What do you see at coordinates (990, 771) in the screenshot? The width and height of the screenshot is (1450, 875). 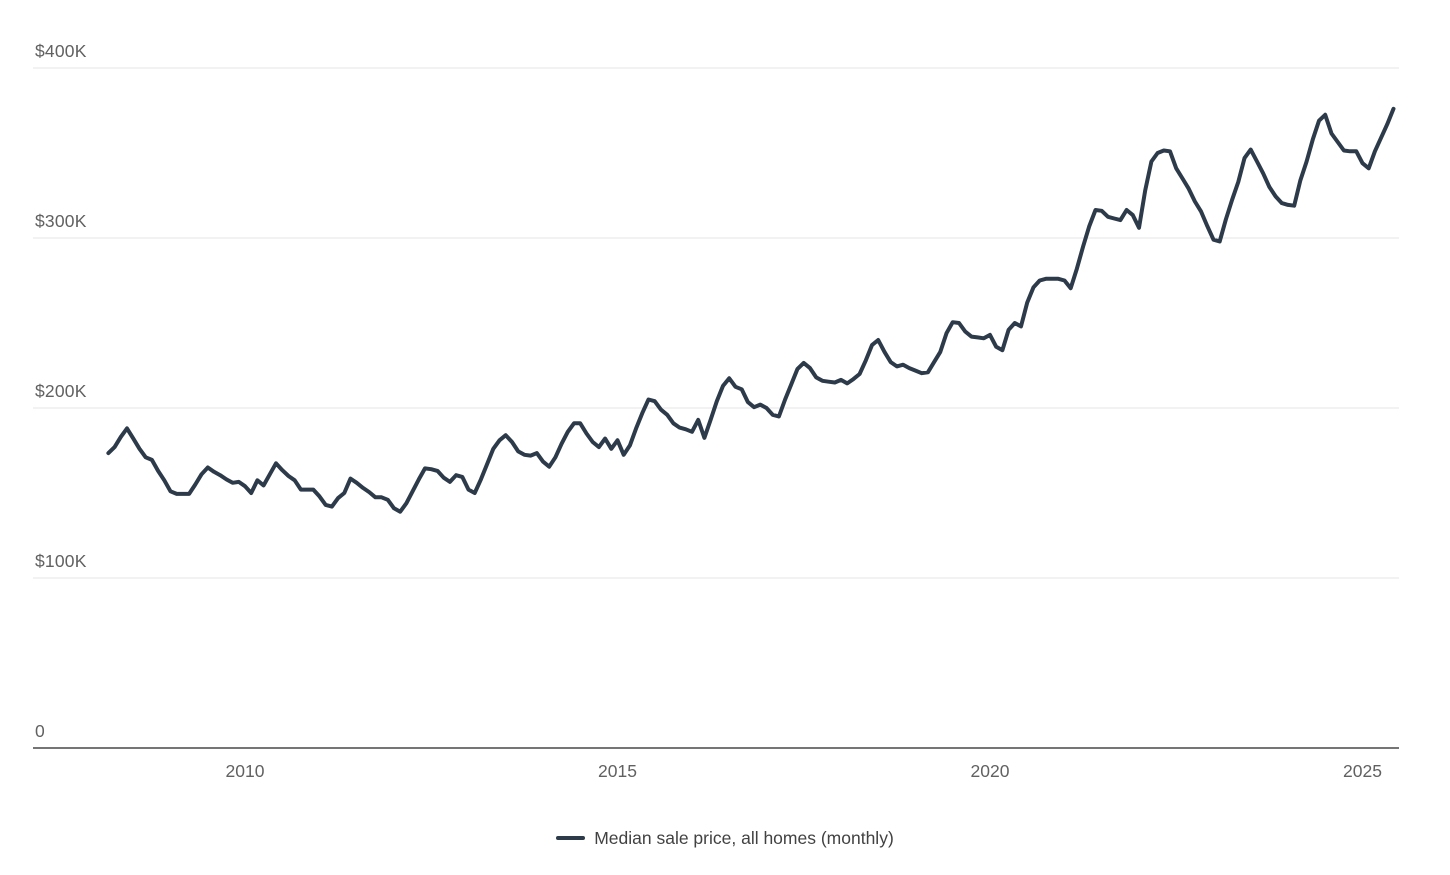 I see `x-axis-label: 2020` at bounding box center [990, 771].